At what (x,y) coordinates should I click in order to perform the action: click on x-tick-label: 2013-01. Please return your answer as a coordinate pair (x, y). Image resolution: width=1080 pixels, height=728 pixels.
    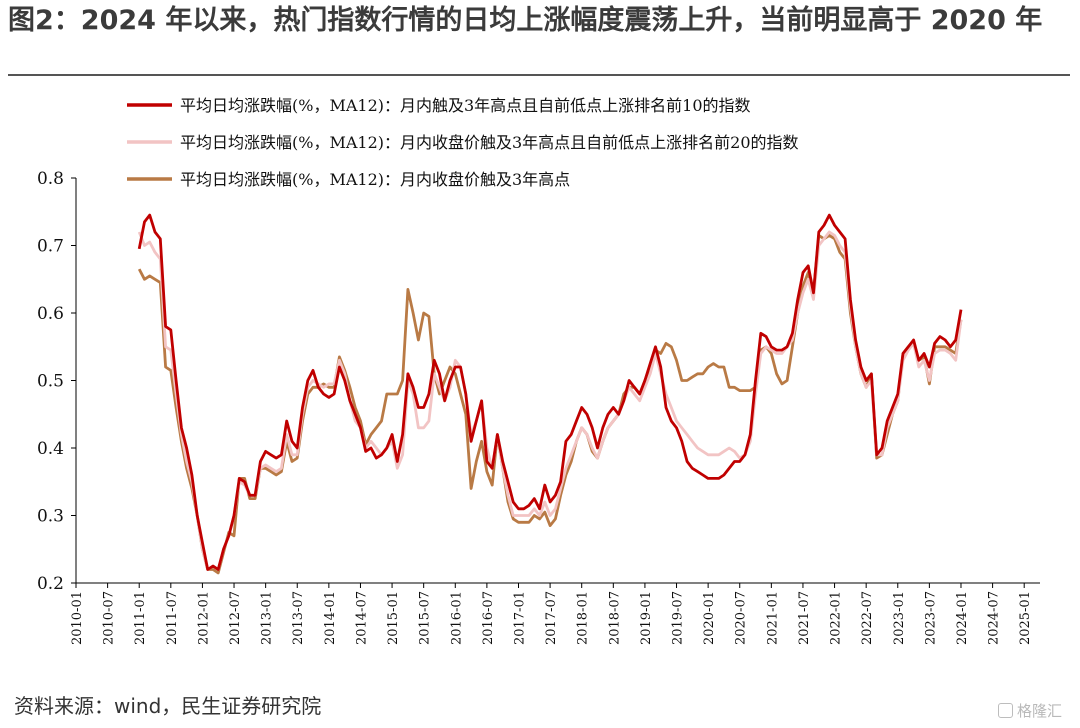
    Looking at the image, I should click on (267, 618).